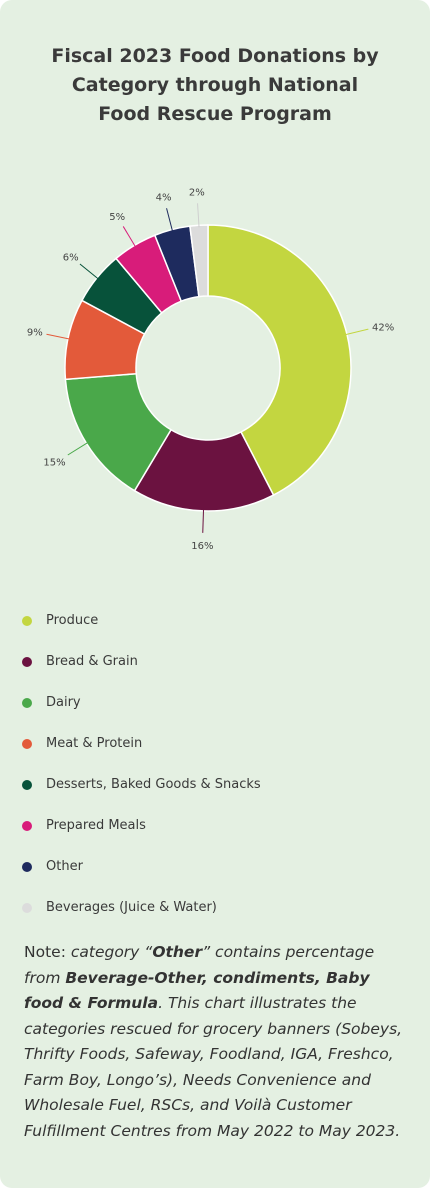 The image size is (430, 1188). Describe the element at coordinates (215, 56) in the screenshot. I see `chart-title-line: Fiscal 2023 Food Donations by` at that location.